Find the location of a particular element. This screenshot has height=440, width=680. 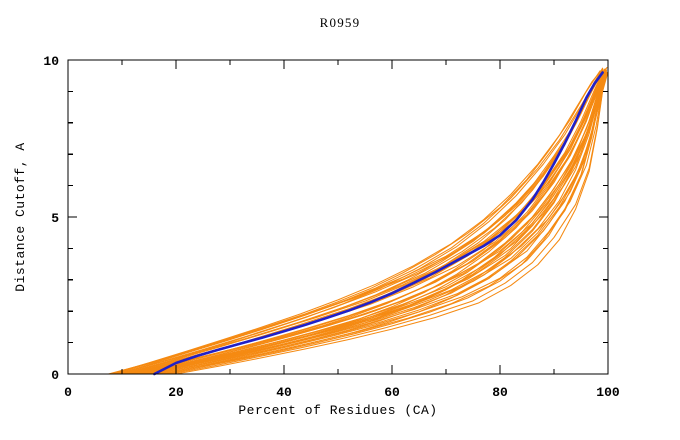

x-tick-label: 100 is located at coordinates (608, 392).